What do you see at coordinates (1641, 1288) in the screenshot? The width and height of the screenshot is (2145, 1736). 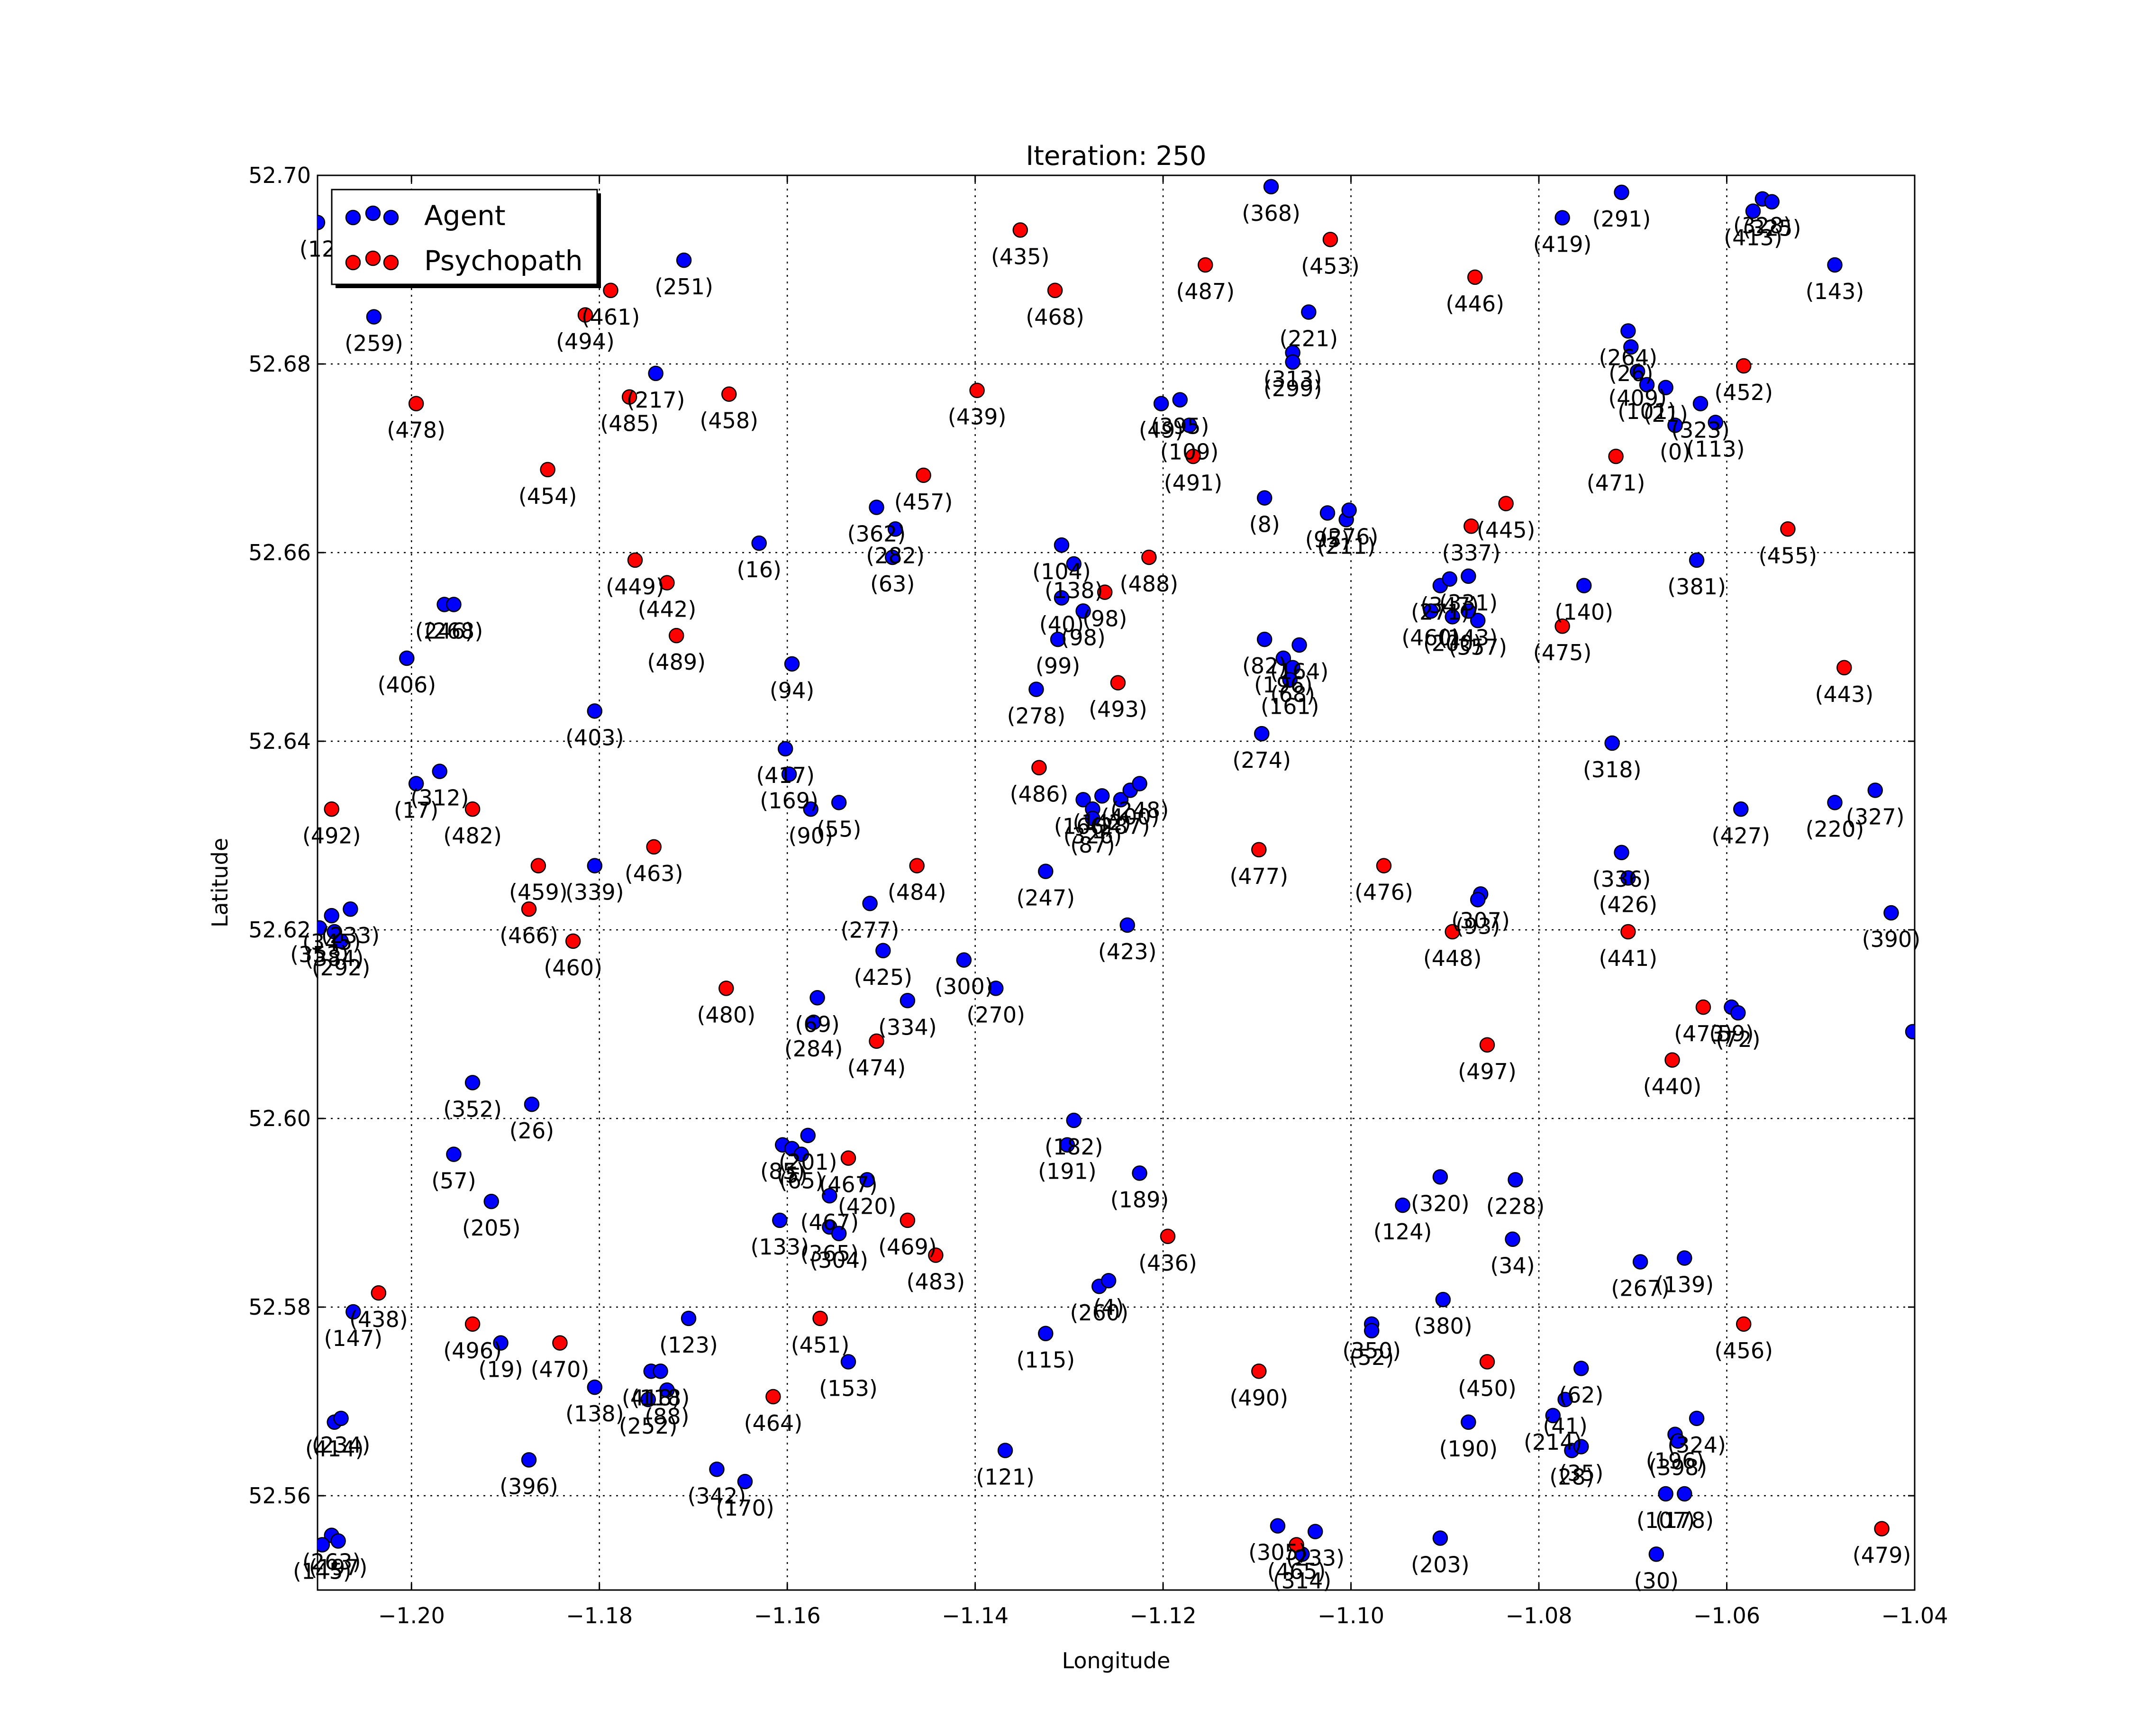 I see `point-label: (267)` at bounding box center [1641, 1288].